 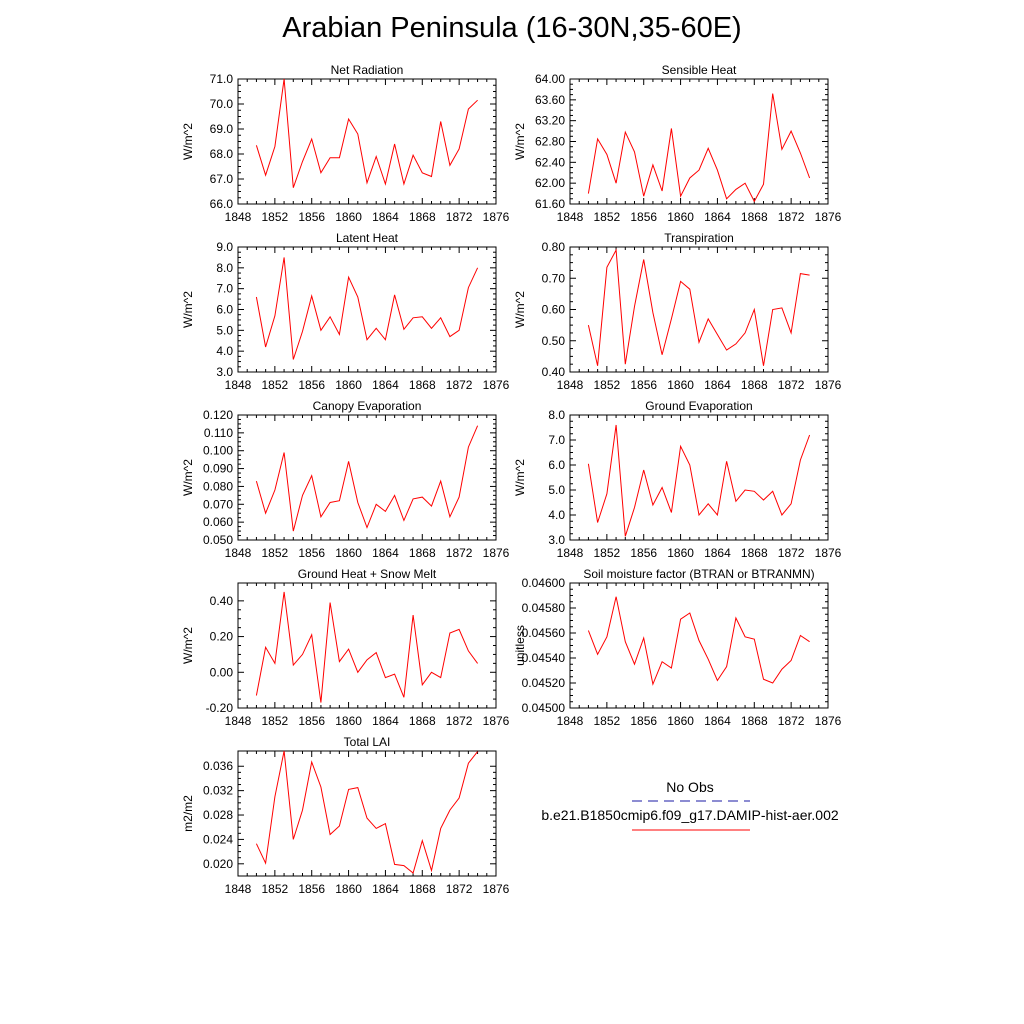 What do you see at coordinates (218, 433) in the screenshot?
I see `y-tick-label: 0.110` at bounding box center [218, 433].